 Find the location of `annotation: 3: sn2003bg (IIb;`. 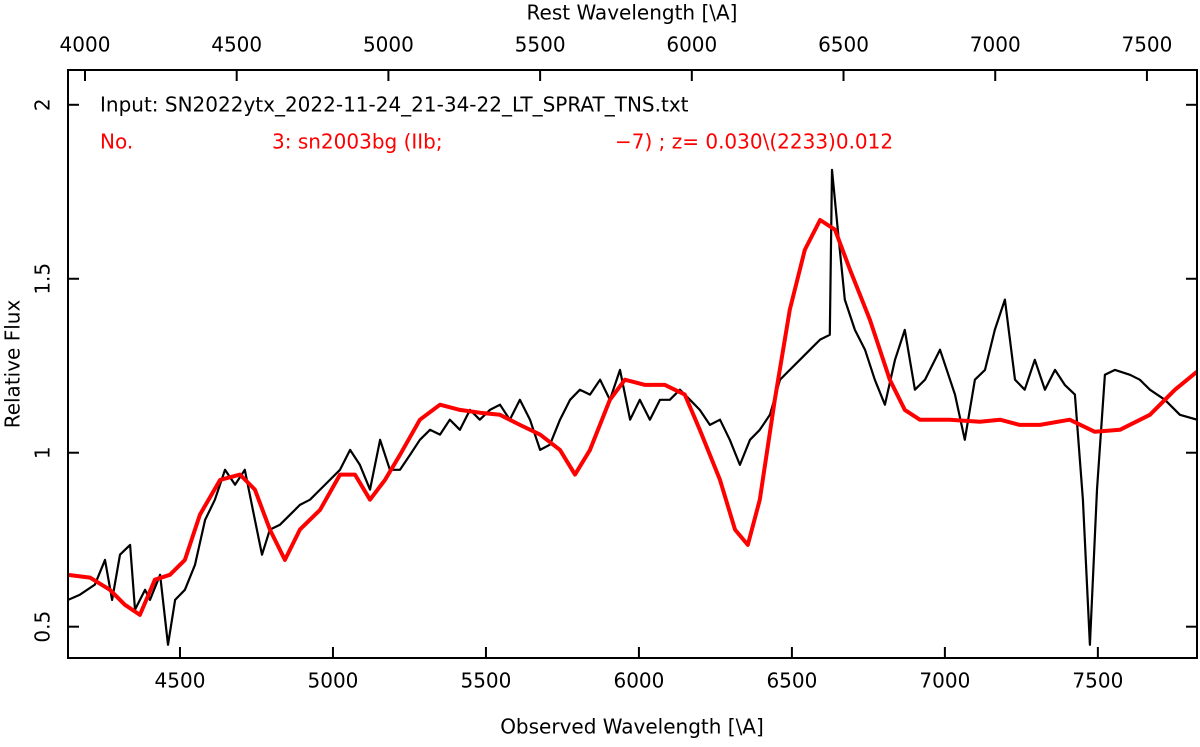

annotation: 3: sn2003bg (IIb; is located at coordinates (357, 142).